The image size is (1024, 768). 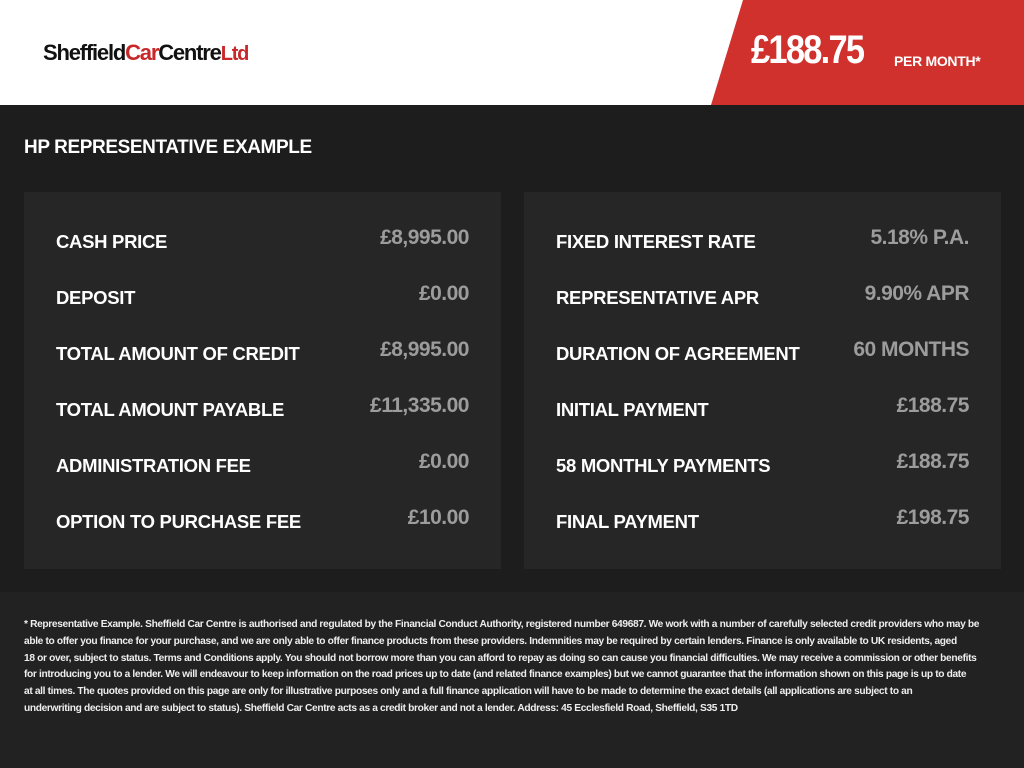 What do you see at coordinates (867, 52) in the screenshot?
I see `monthly-price-banner: £188.75 PER MONTH*` at bounding box center [867, 52].